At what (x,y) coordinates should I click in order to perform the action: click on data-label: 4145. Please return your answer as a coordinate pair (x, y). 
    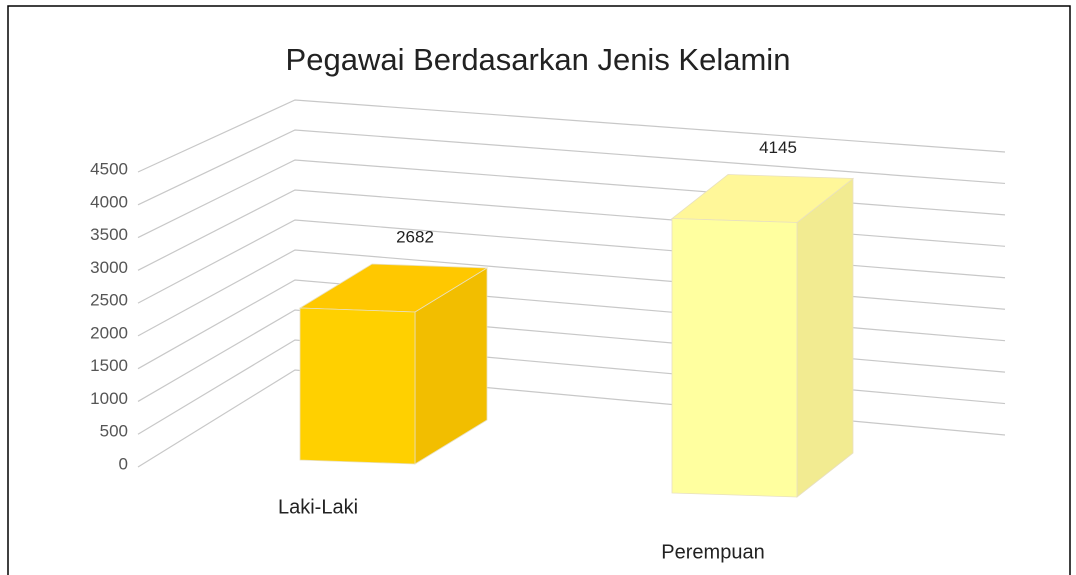
    Looking at the image, I should click on (778, 147).